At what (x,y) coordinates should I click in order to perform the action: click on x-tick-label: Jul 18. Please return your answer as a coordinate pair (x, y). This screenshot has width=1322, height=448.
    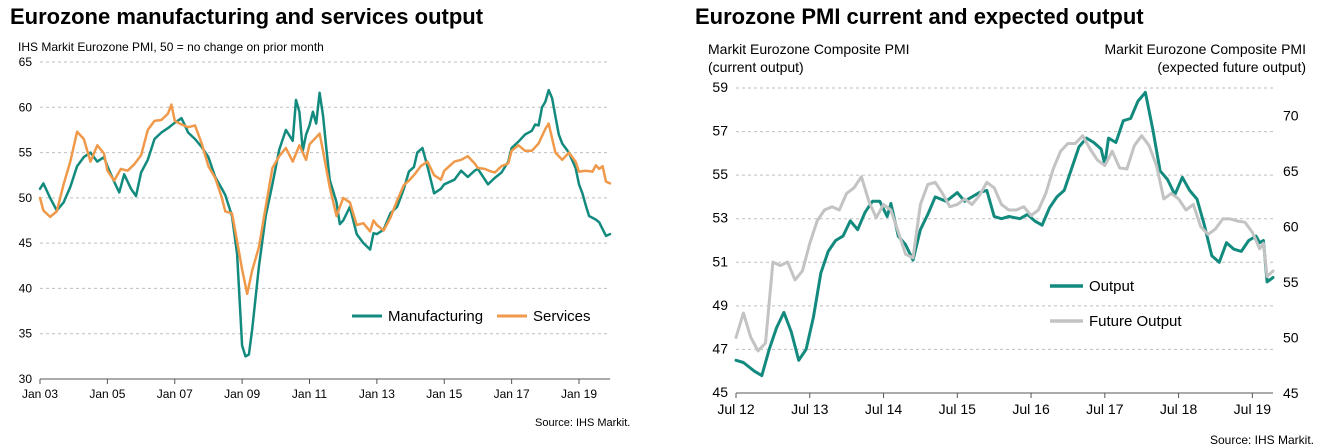
    Looking at the image, I should click on (1179, 409).